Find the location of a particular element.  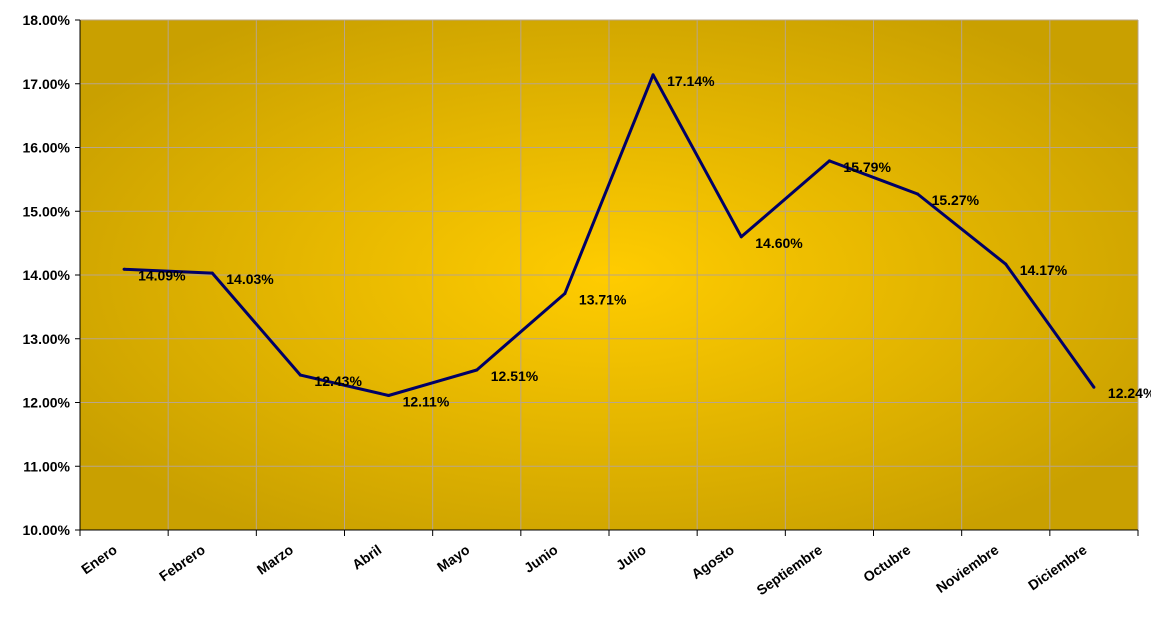

data-label: 14.03% is located at coordinates (250, 279).